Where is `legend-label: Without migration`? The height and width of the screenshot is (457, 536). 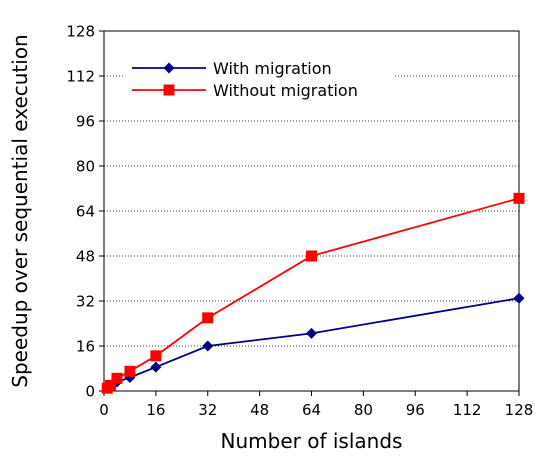 legend-label: Without migration is located at coordinates (285, 90).